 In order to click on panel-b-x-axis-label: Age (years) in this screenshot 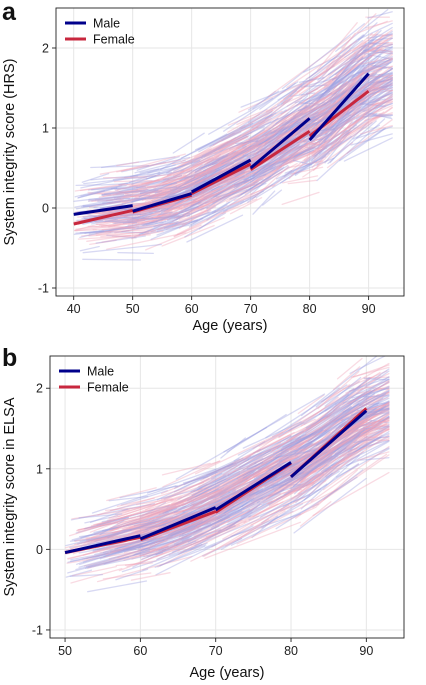, I will do `click(227, 673)`.